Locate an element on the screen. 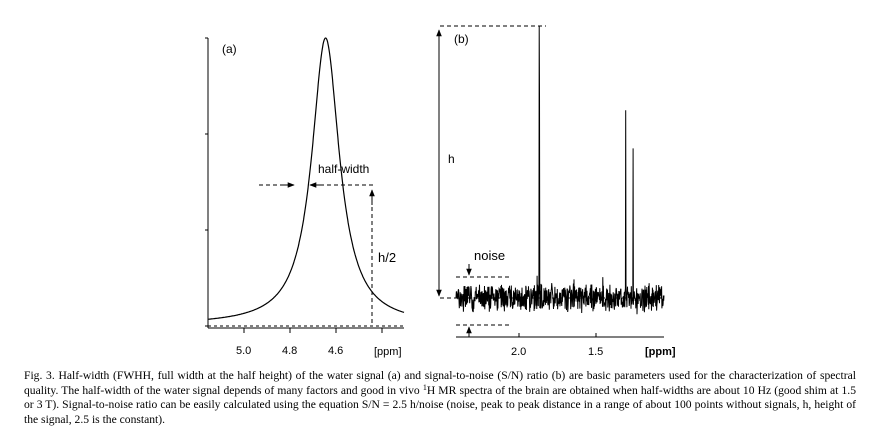  panel-a-x-tick-label: 4.8 is located at coordinates (289, 351).